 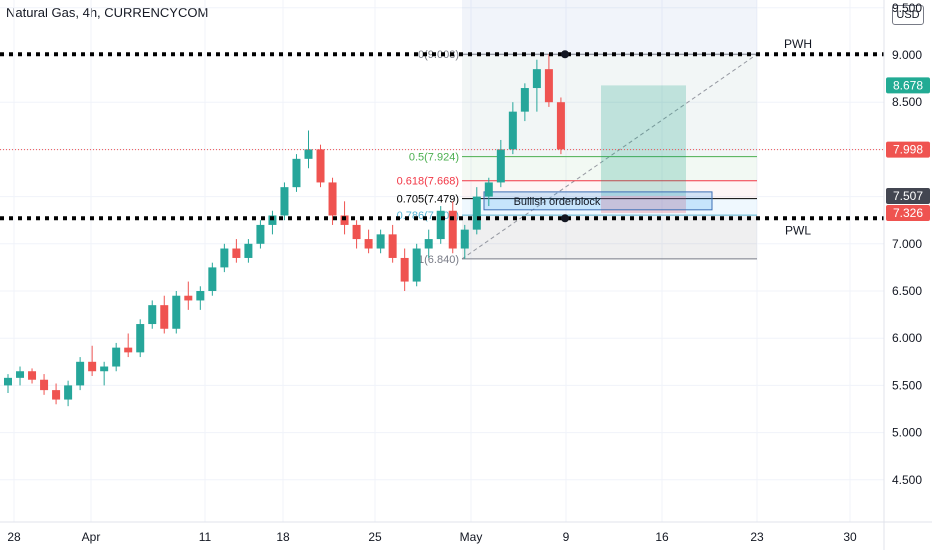 What do you see at coordinates (907, 8) in the screenshot?
I see `y-tick-label: 9.500` at bounding box center [907, 8].